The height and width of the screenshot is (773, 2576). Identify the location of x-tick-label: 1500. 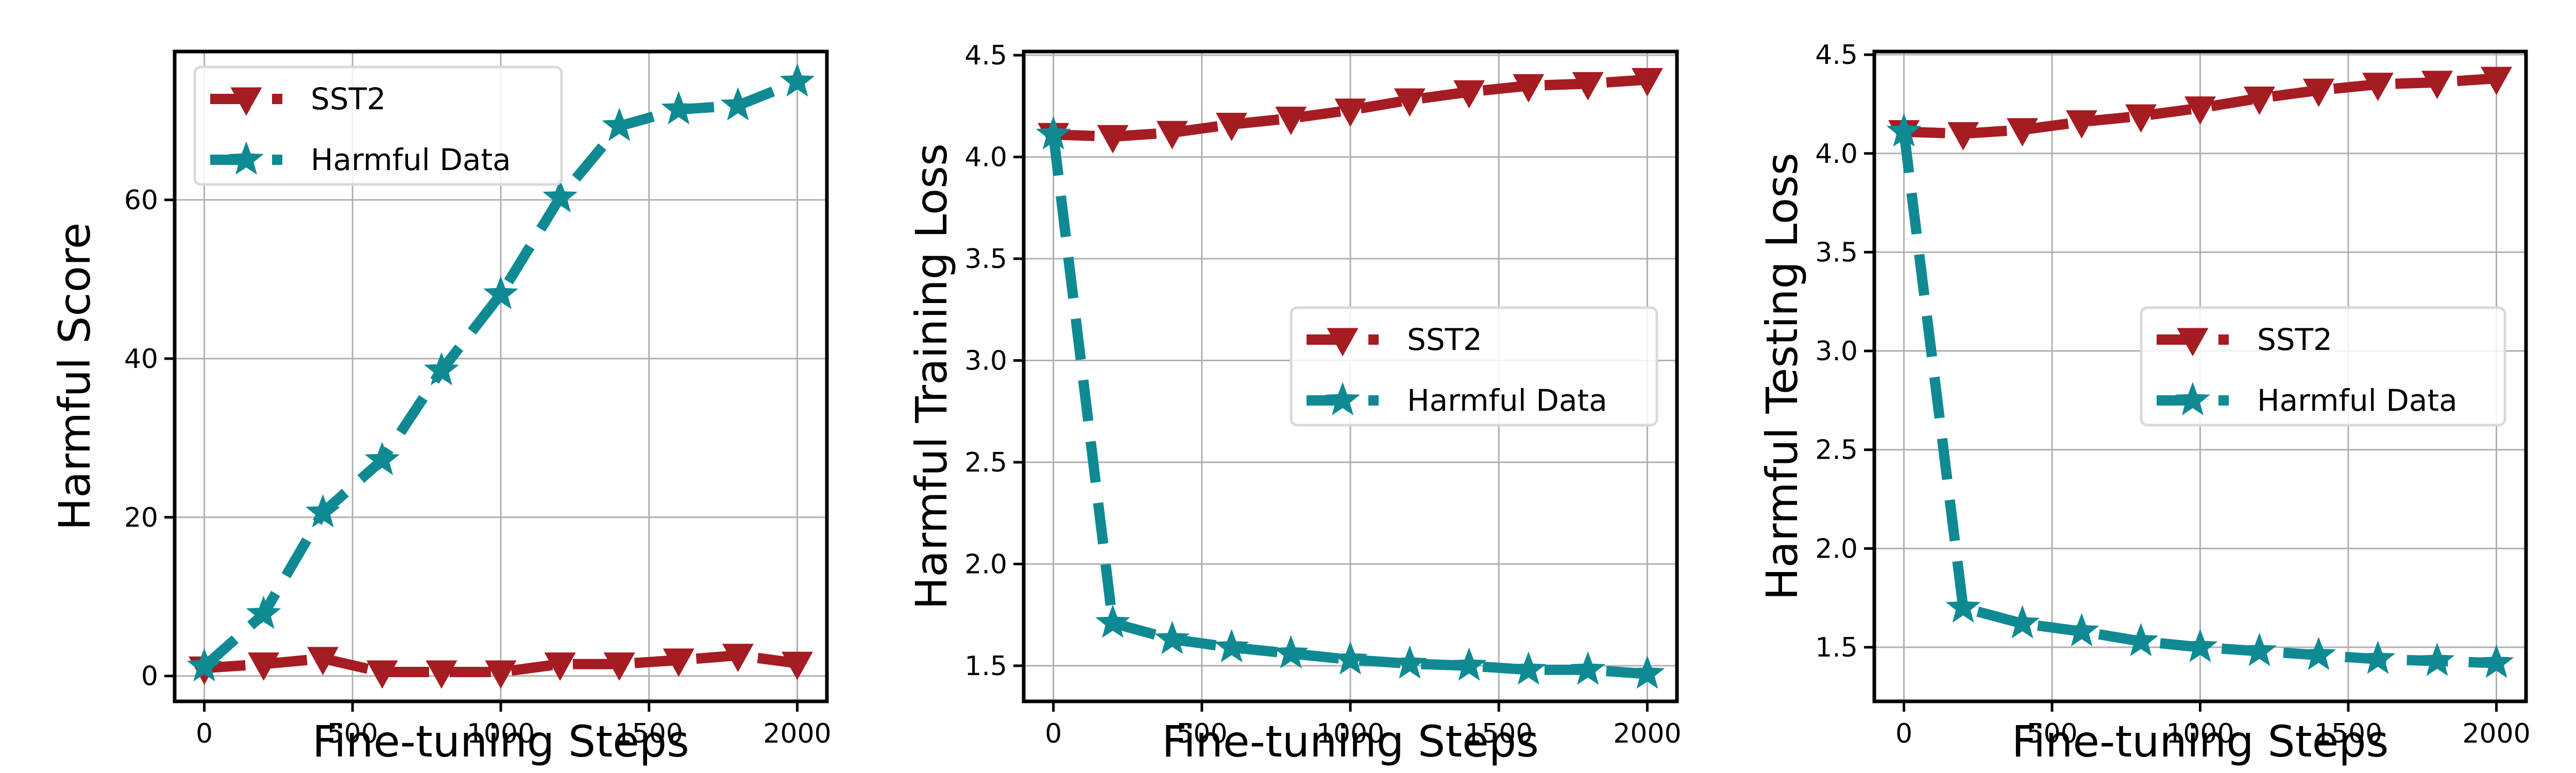
(2348, 733).